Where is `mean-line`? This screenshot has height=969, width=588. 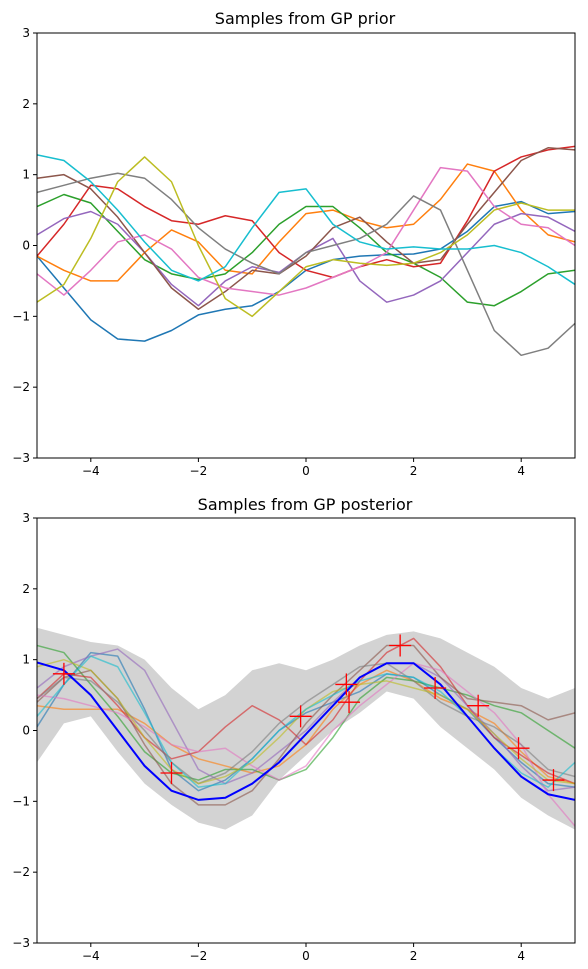 mean-line is located at coordinates (306, 731).